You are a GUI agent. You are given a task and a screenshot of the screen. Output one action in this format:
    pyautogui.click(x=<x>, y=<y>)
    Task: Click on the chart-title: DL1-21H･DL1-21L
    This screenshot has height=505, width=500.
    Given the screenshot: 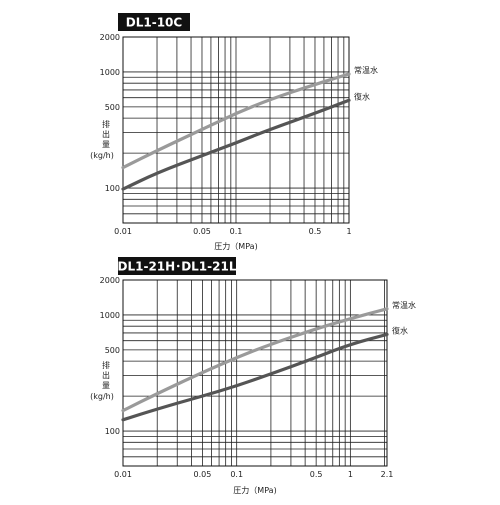 What is the action you would take?
    pyautogui.click(x=177, y=267)
    